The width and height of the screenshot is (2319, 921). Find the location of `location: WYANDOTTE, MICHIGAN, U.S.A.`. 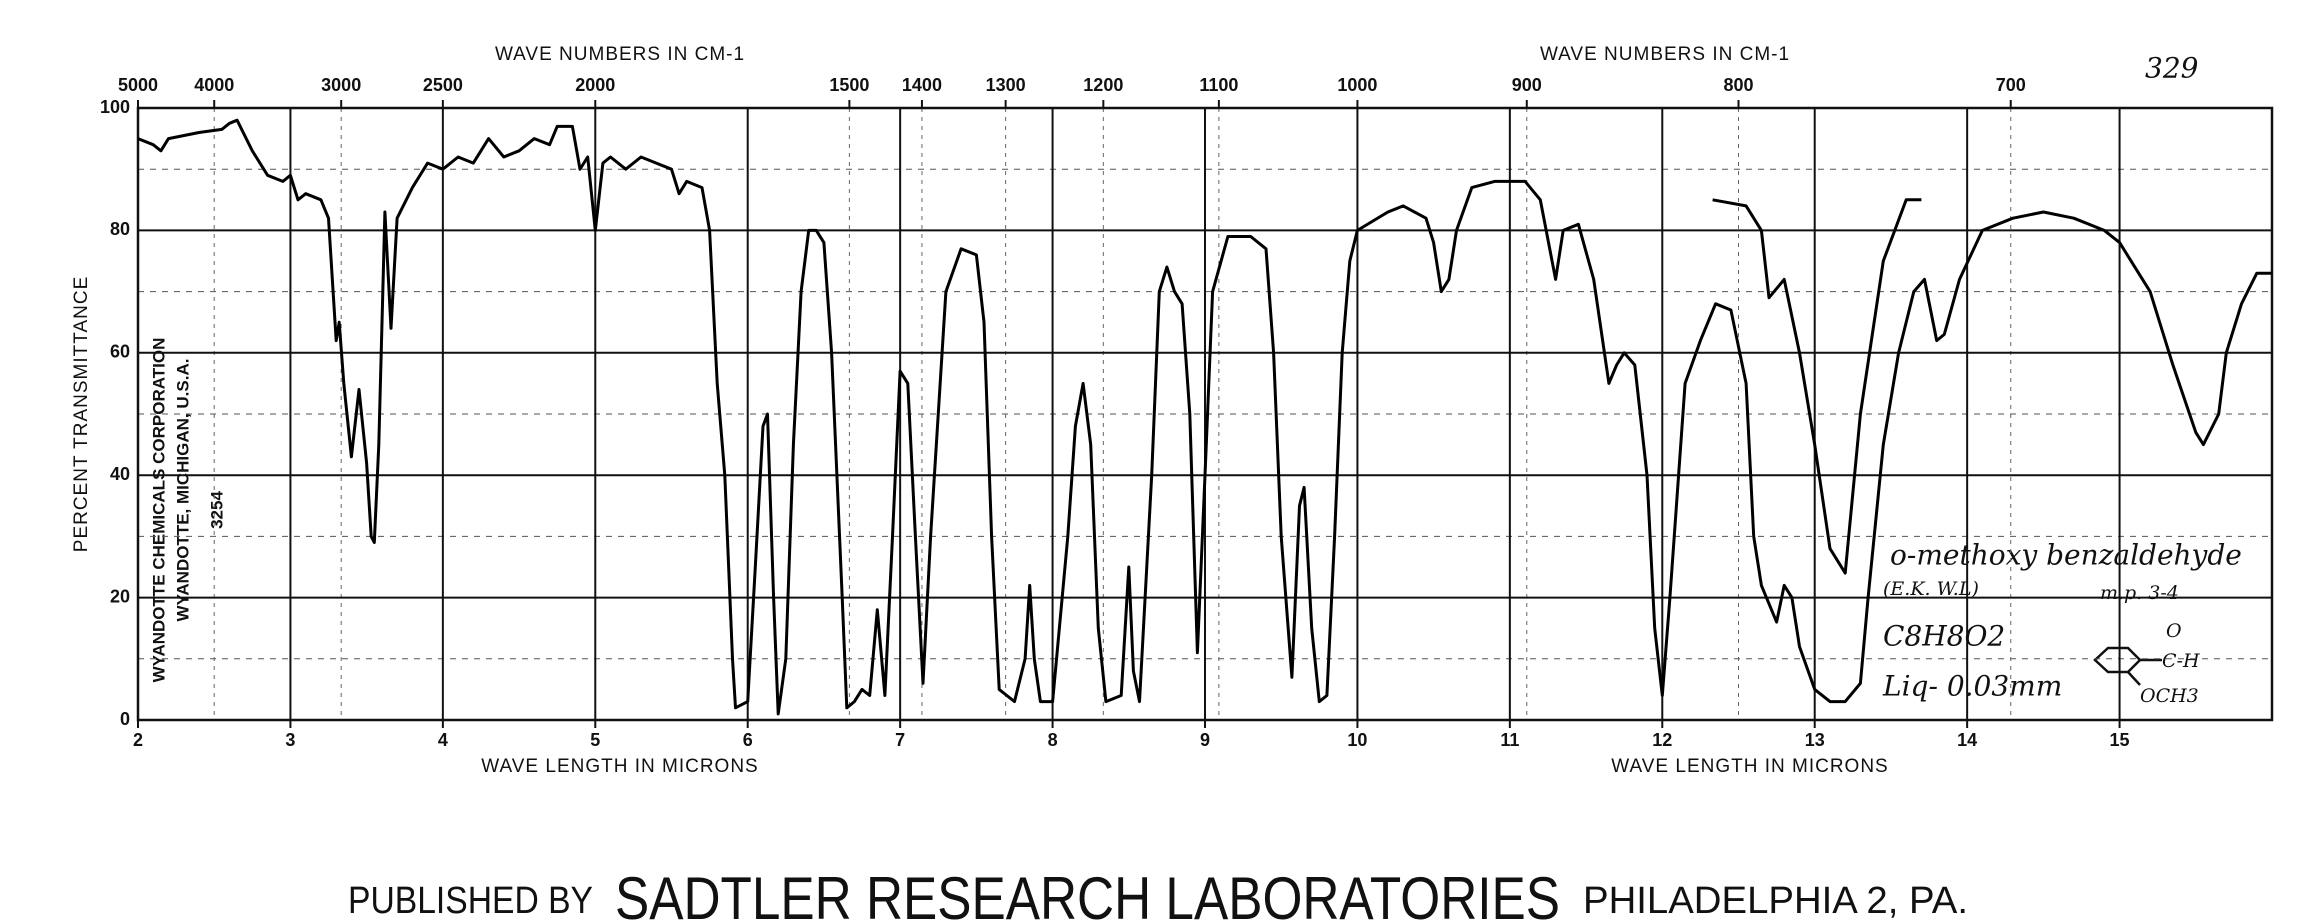

location: WYANDOTTE, MICHIGAN, U.S.A. is located at coordinates (182, 490).